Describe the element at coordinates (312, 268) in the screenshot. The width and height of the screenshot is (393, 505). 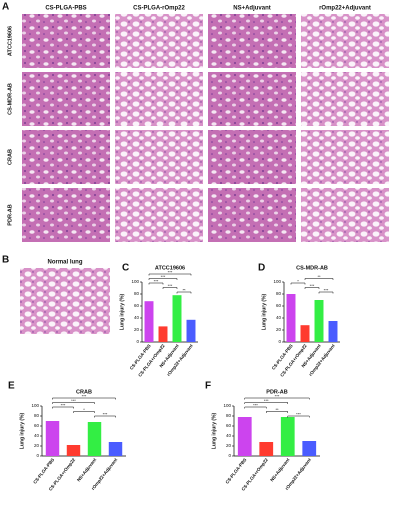
I see `chart-title: CS-MDR-AB` at that location.